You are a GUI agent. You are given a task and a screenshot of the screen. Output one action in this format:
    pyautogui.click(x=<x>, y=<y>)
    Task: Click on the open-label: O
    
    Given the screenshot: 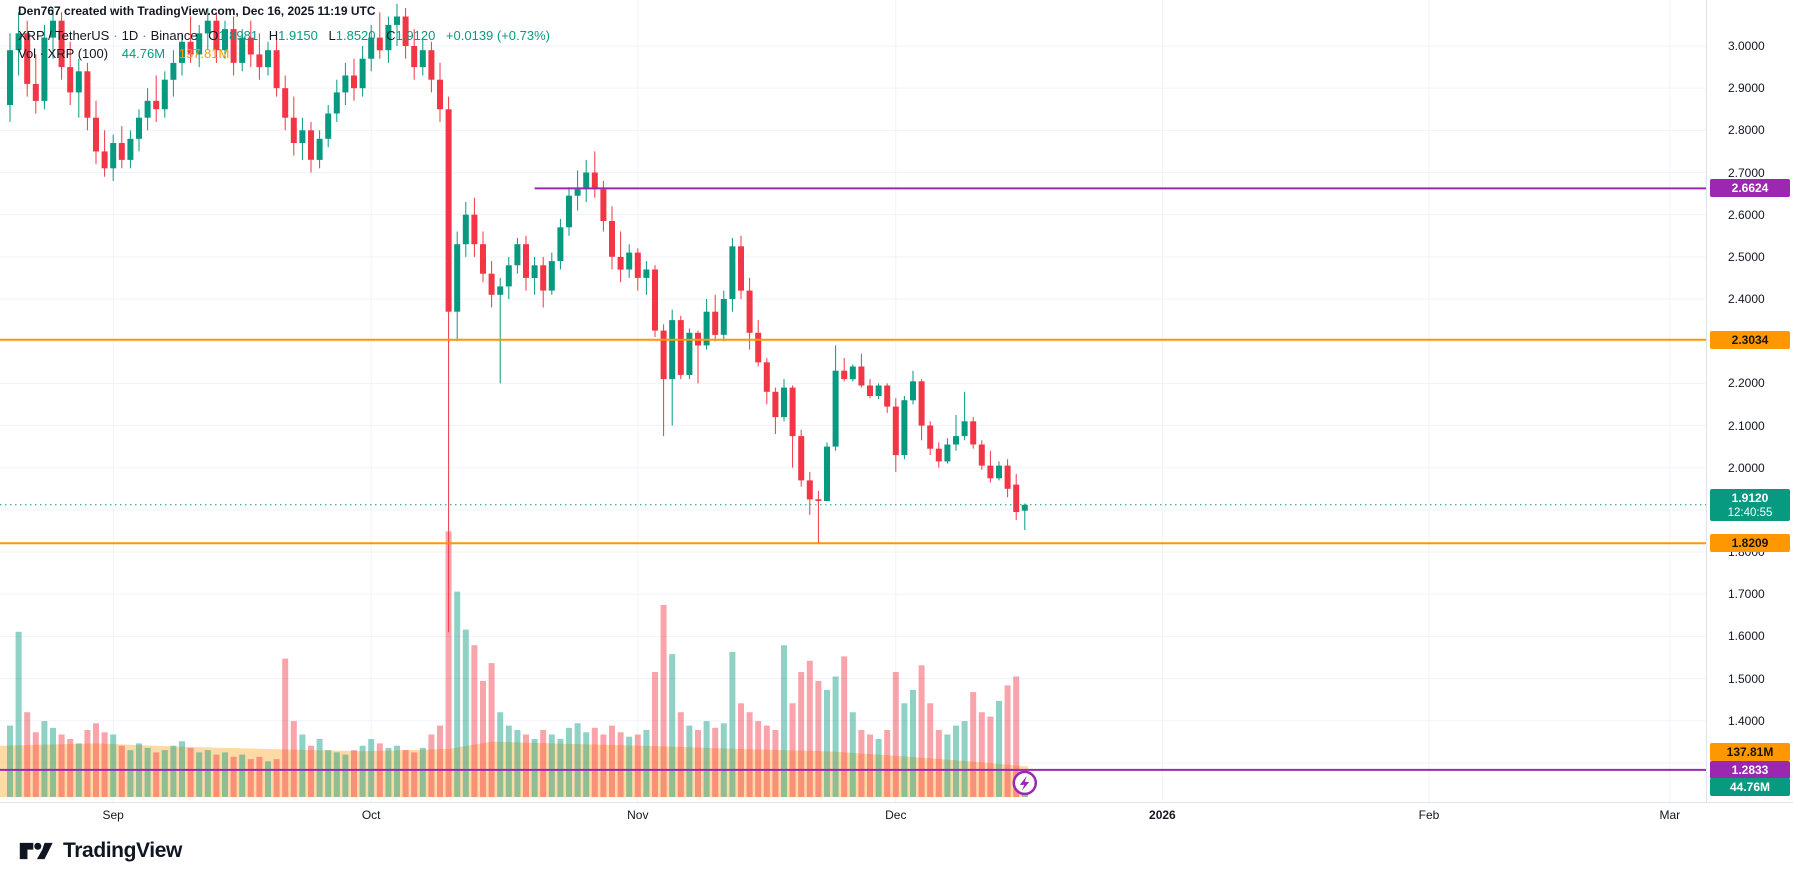 What is the action you would take?
    pyautogui.click(x=213, y=35)
    